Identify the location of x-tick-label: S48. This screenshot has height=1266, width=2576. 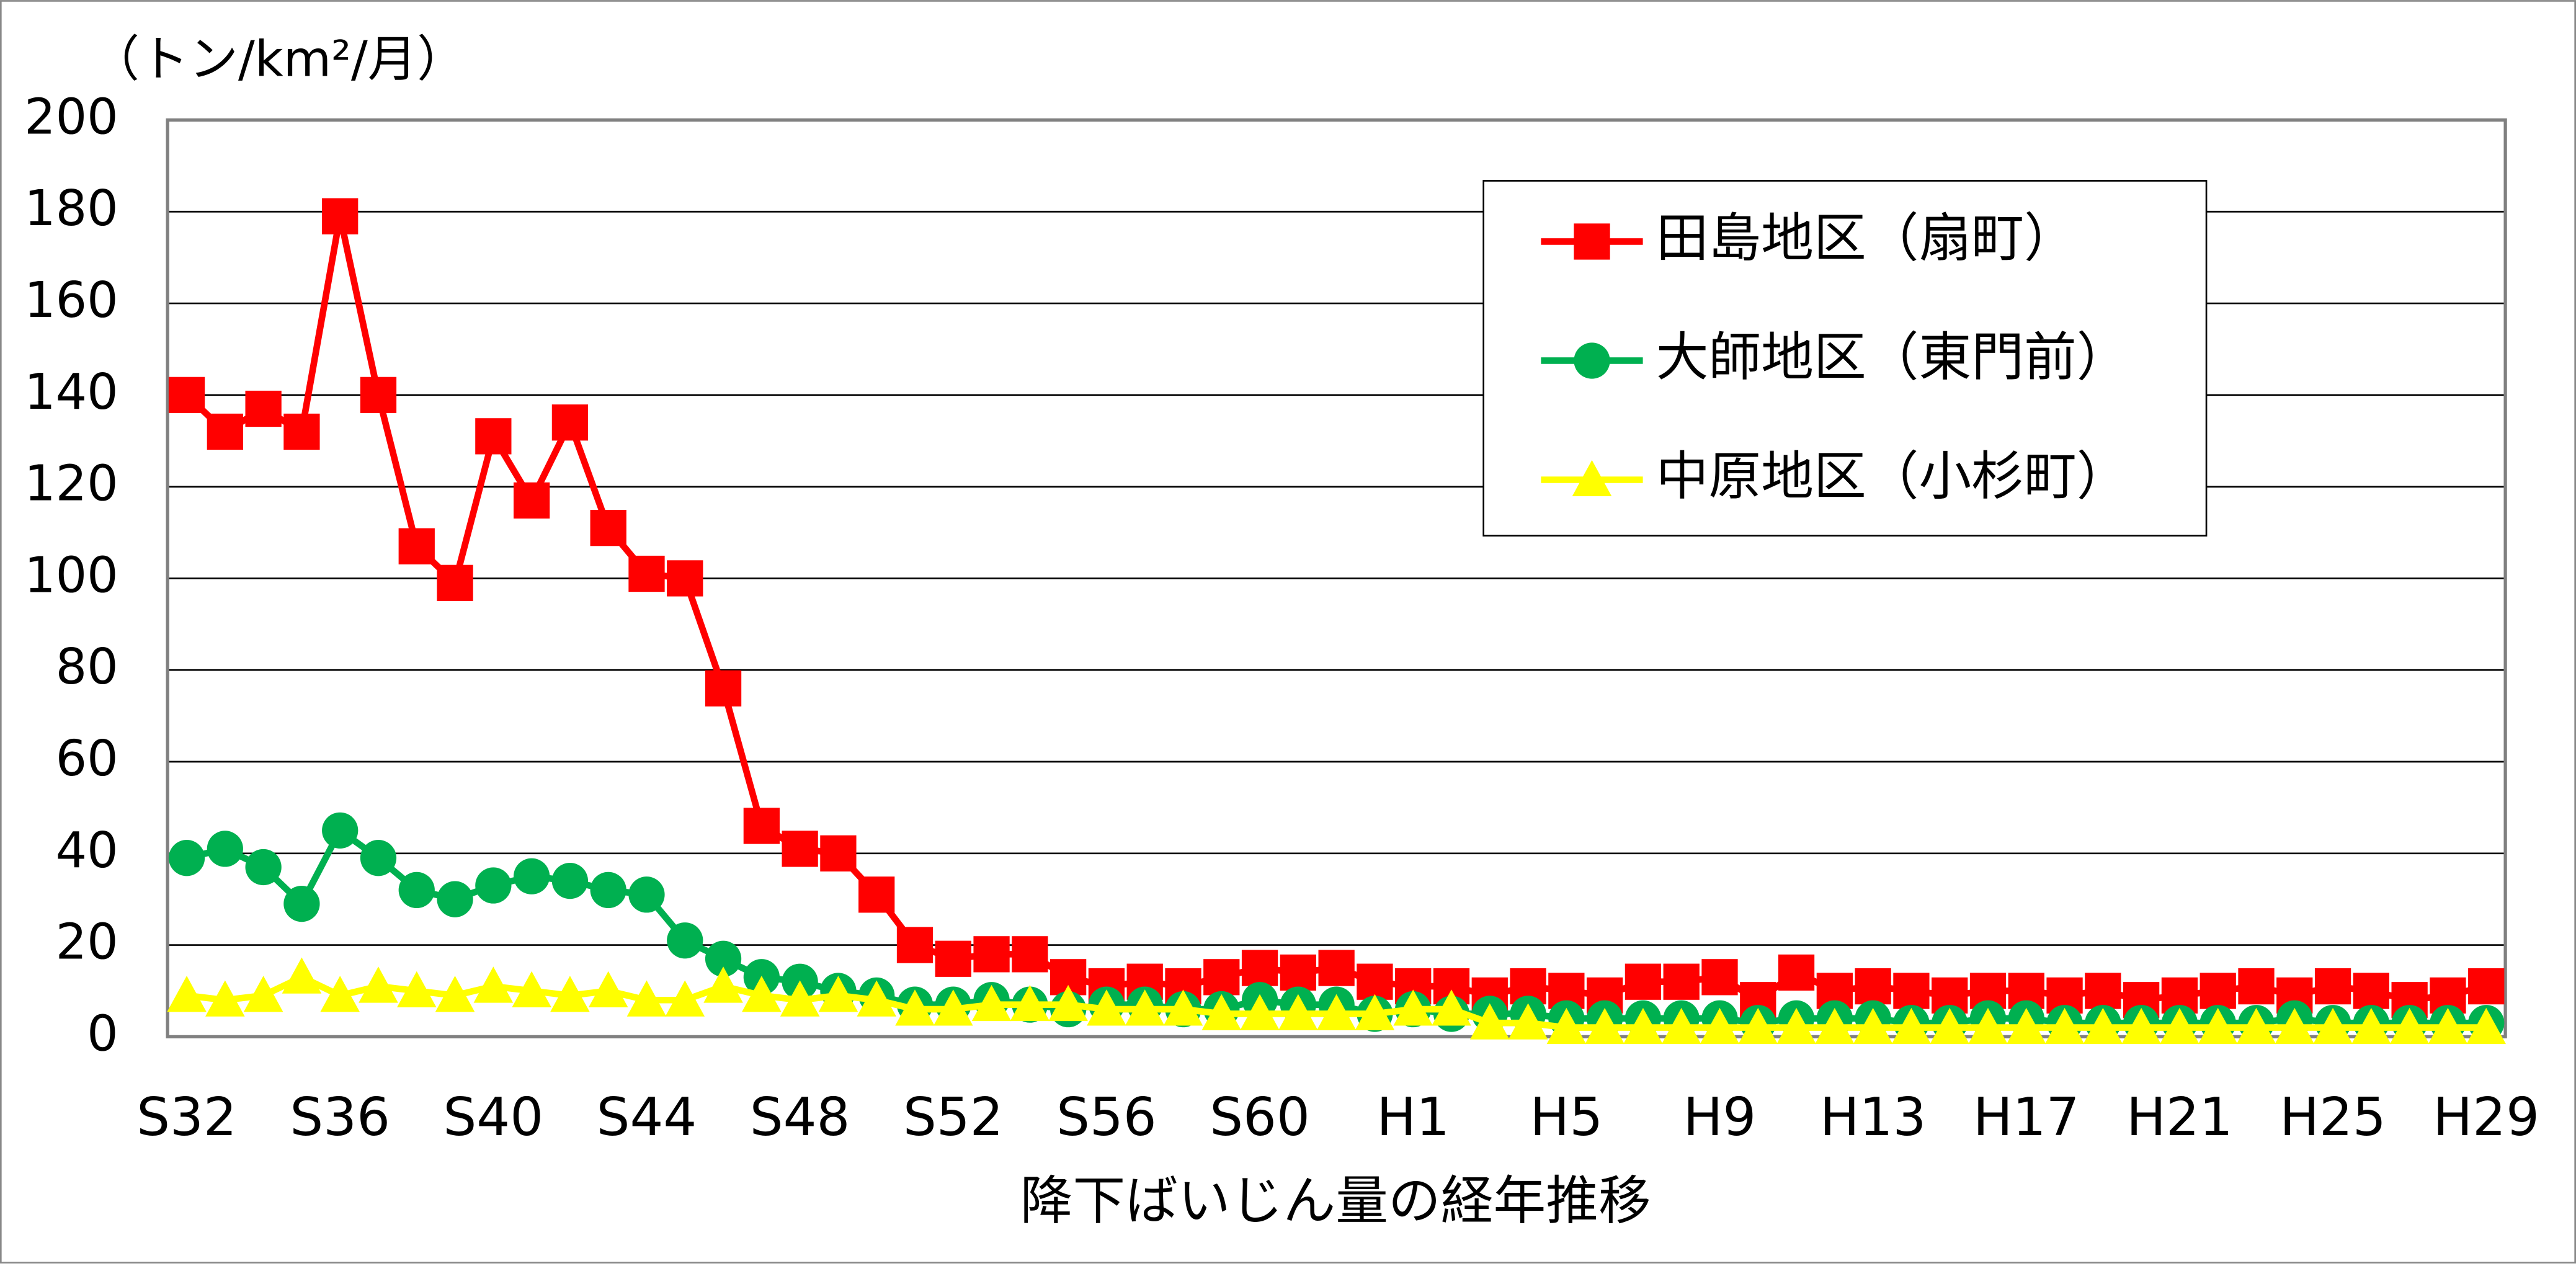
(800, 1117).